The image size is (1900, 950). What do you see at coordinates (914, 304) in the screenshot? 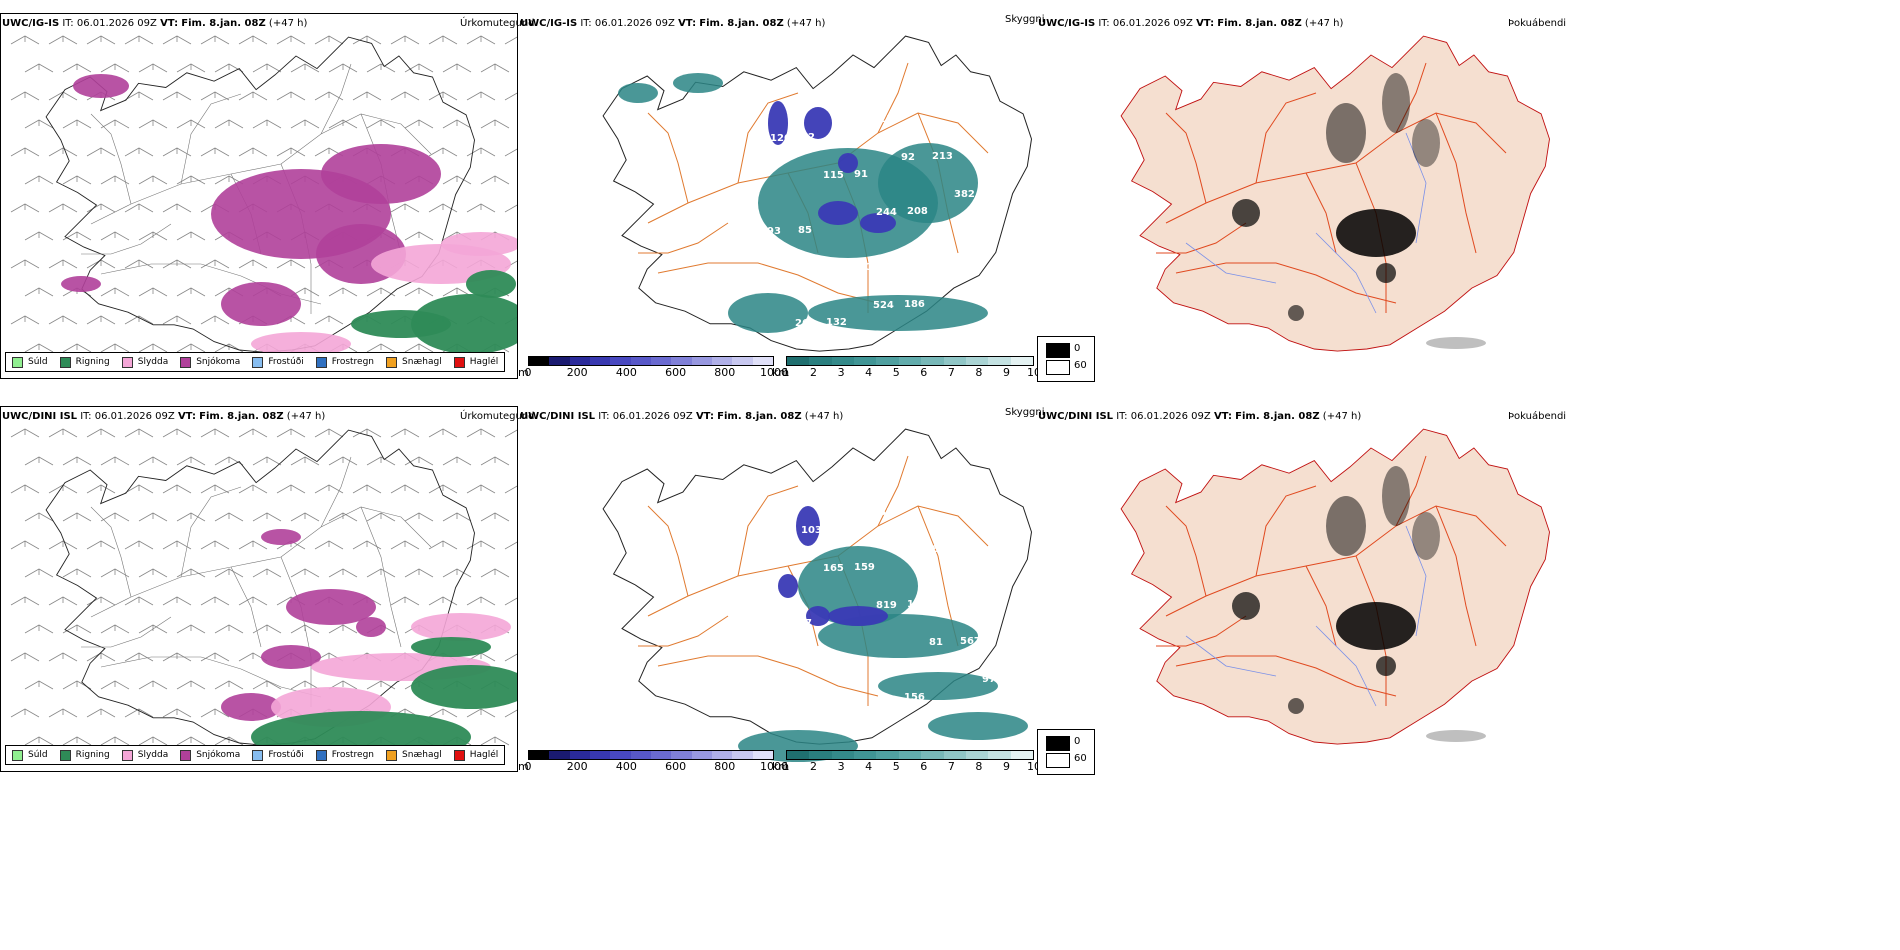
I see `visibility-value-label: 186` at bounding box center [914, 304].